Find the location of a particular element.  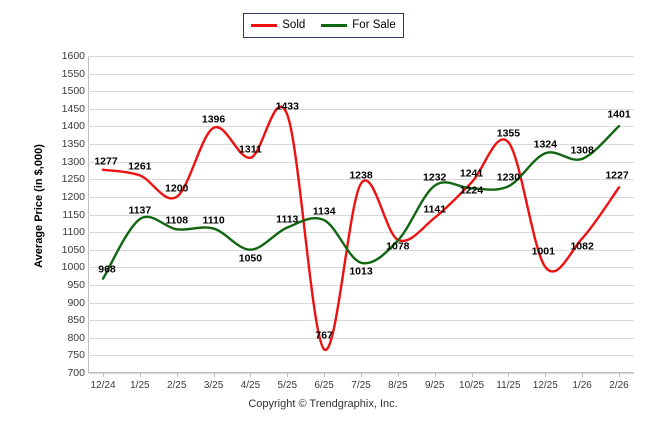

point-label: 1082 is located at coordinates (582, 246).